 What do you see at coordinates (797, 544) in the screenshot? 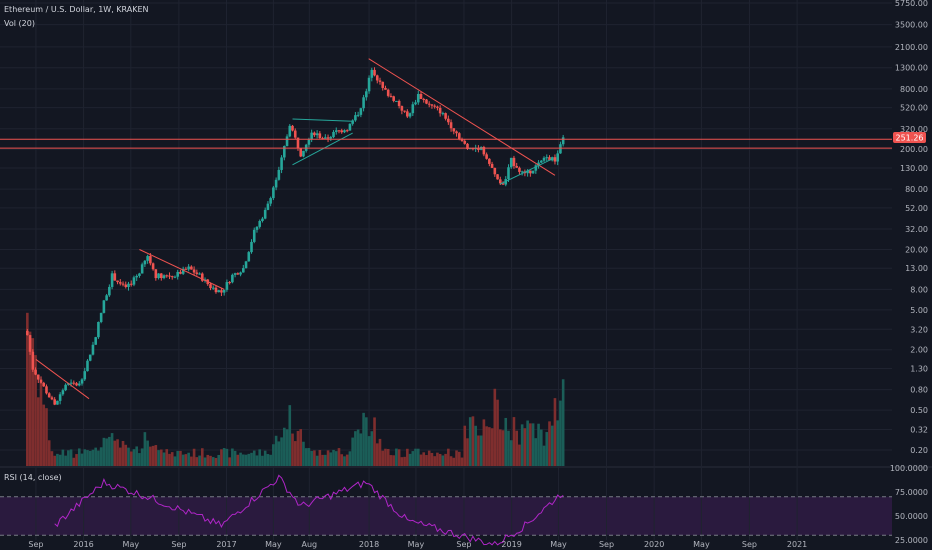
I see `x-tick-label: 2021` at bounding box center [797, 544].